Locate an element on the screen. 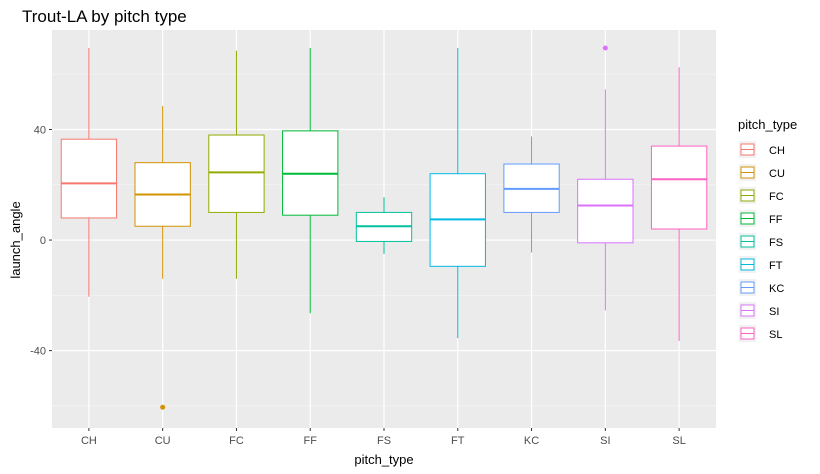  legend-item-fs: FS is located at coordinates (761, 241).